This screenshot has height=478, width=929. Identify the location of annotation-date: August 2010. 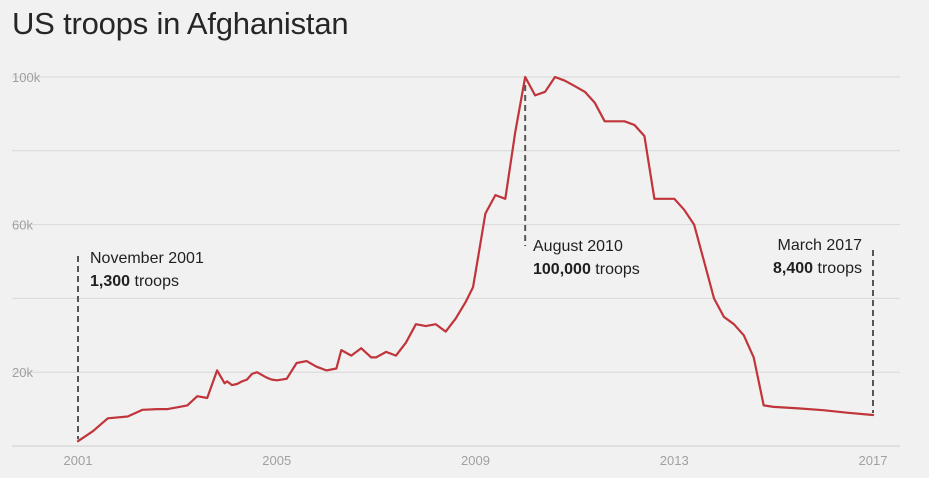
(578, 246).